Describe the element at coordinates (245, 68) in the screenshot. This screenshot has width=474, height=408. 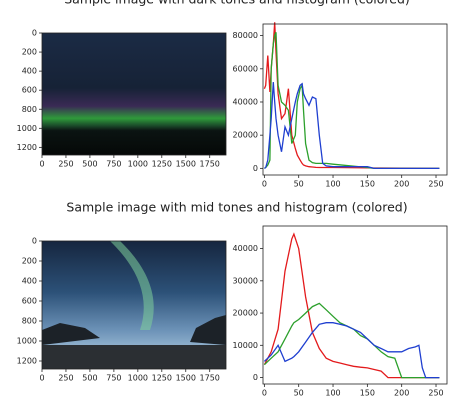
I see `y-tick-label: 60000` at that location.